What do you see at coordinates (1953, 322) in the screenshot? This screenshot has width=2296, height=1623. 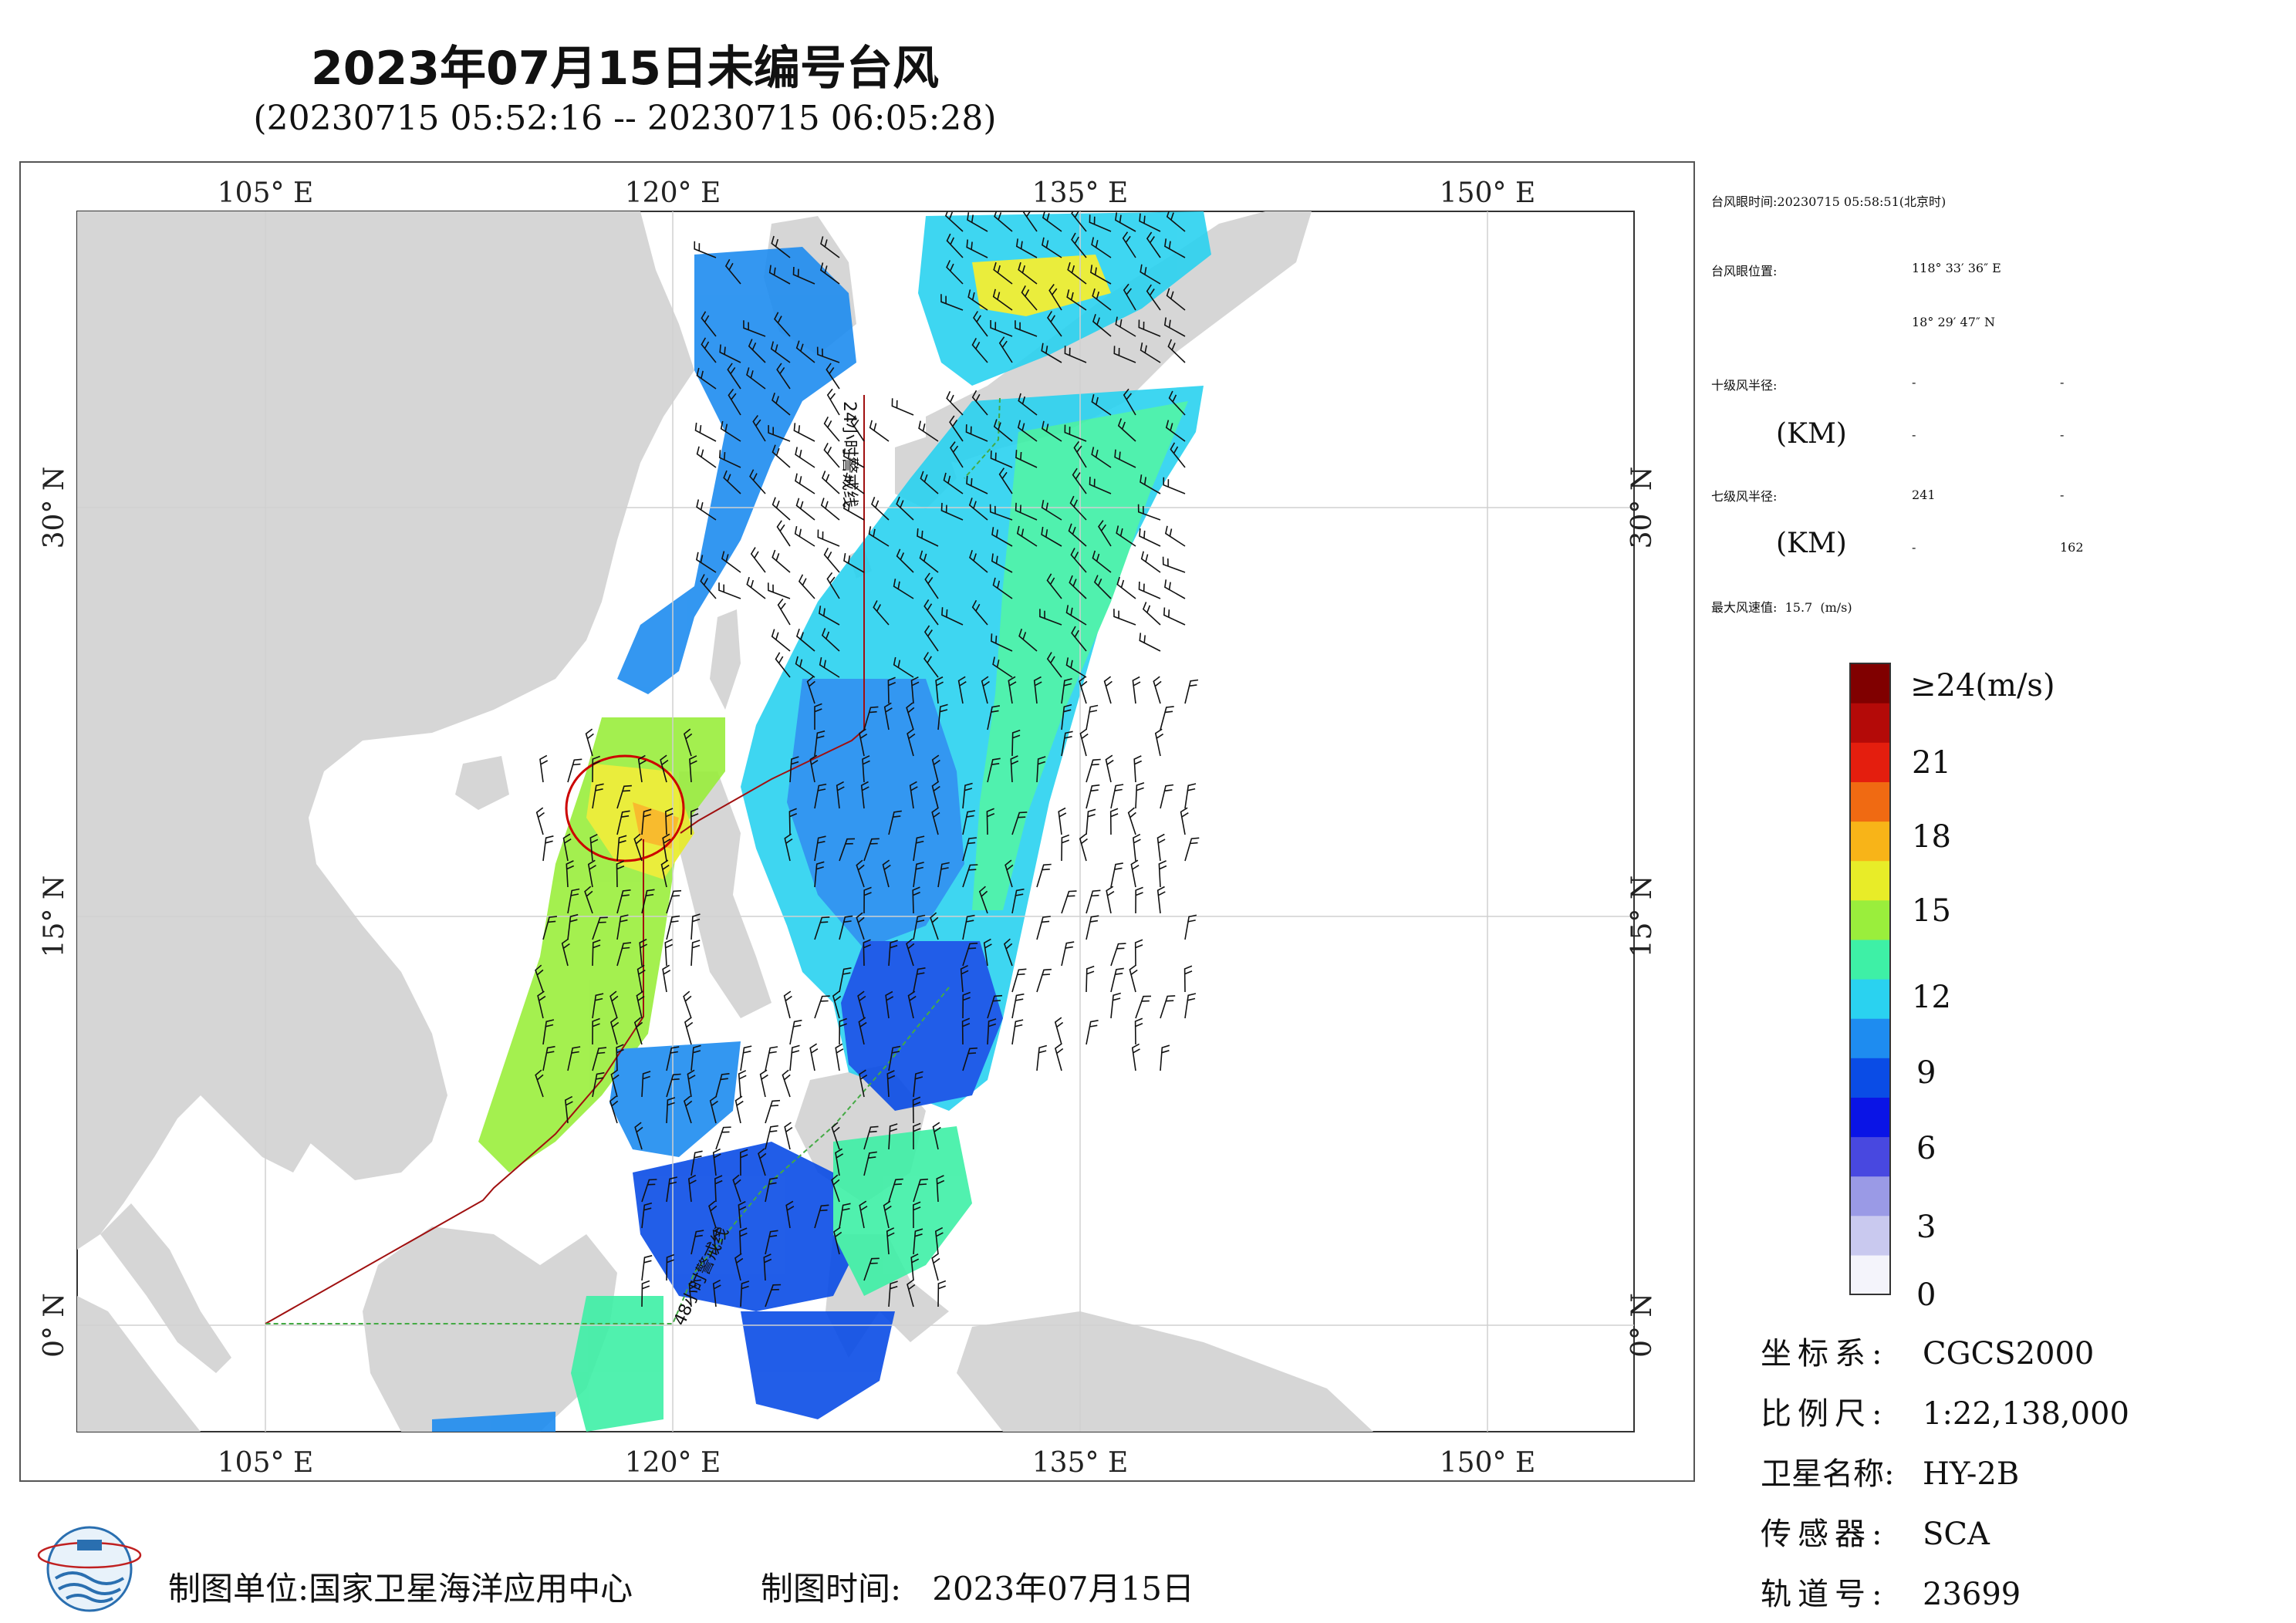 I see `eye-latitude: 18° 29′ 47″ N` at bounding box center [1953, 322].